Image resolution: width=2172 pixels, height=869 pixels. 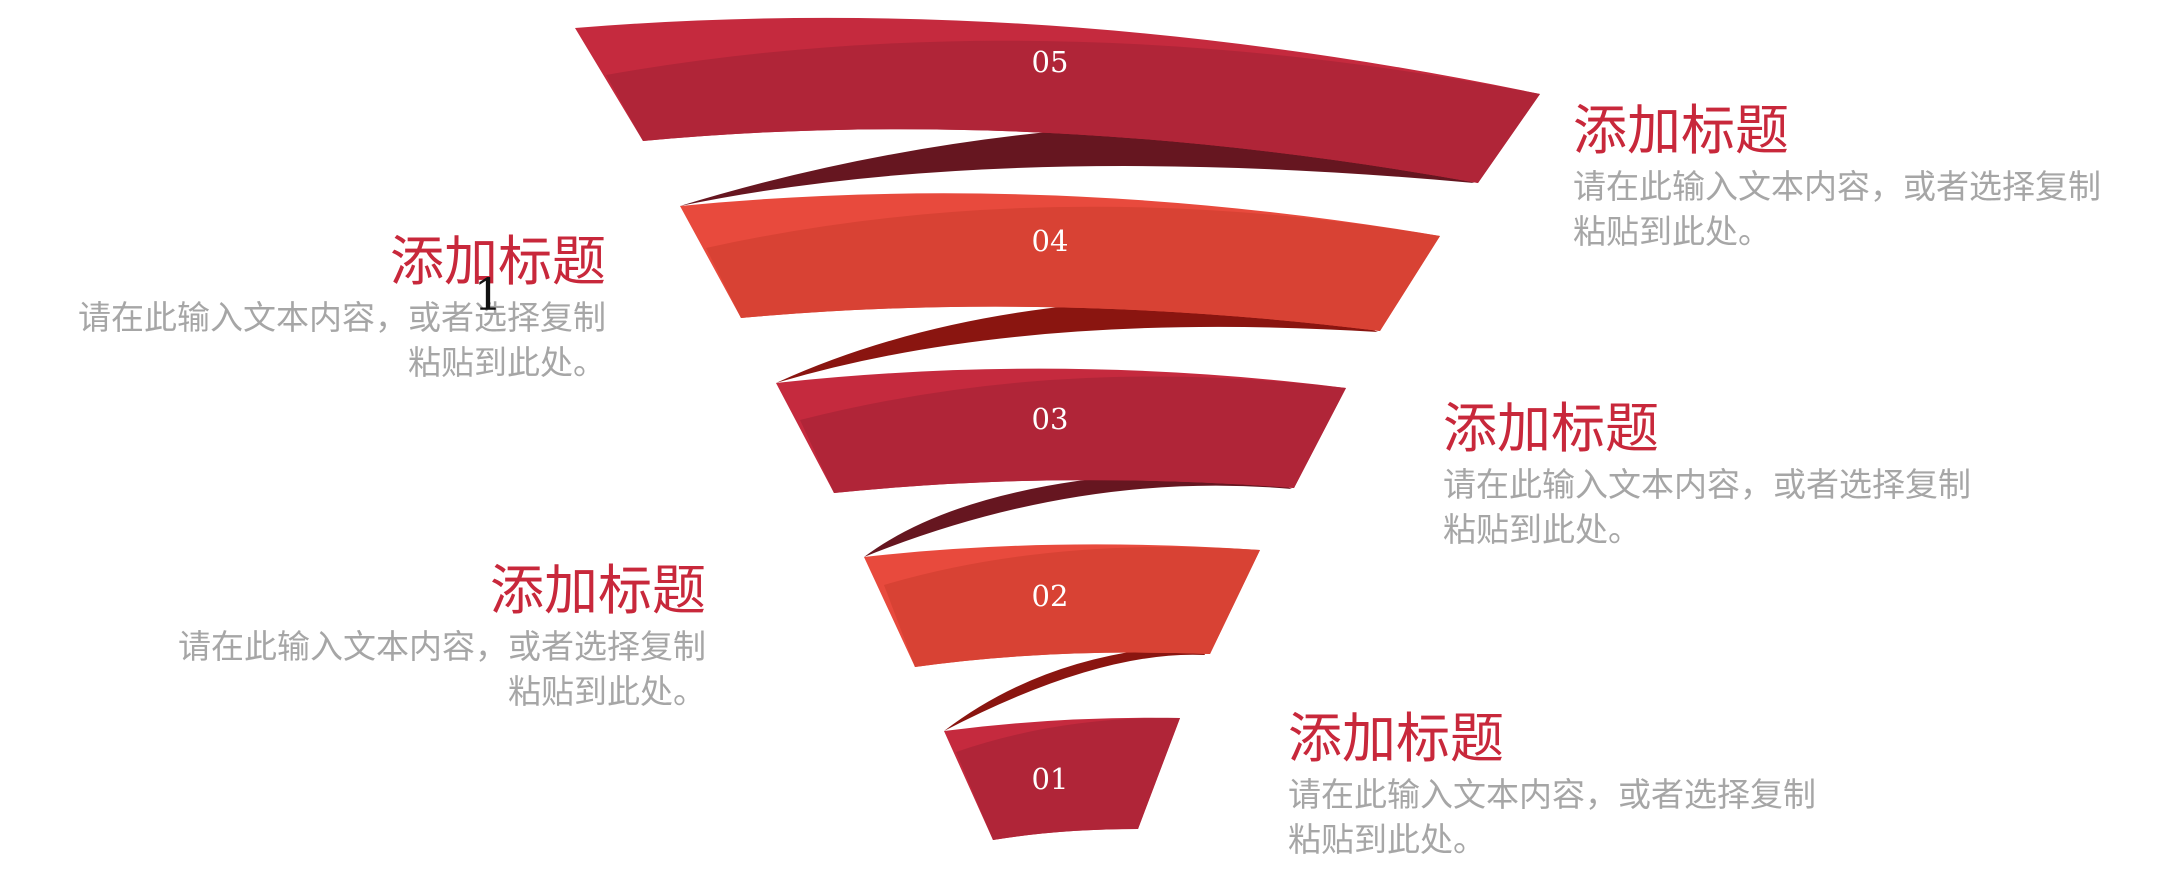 I want to click on funnel-band-03: 03, so click(x=1061, y=430).